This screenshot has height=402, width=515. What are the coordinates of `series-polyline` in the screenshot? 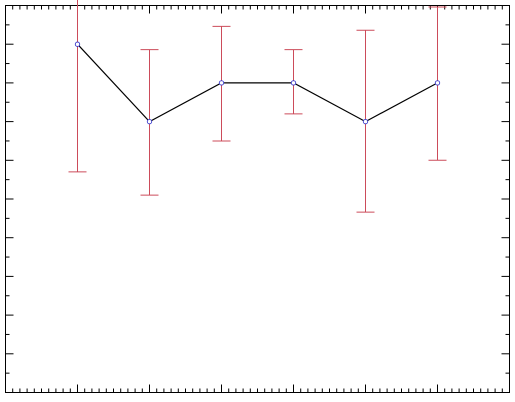 It's located at (257, 83).